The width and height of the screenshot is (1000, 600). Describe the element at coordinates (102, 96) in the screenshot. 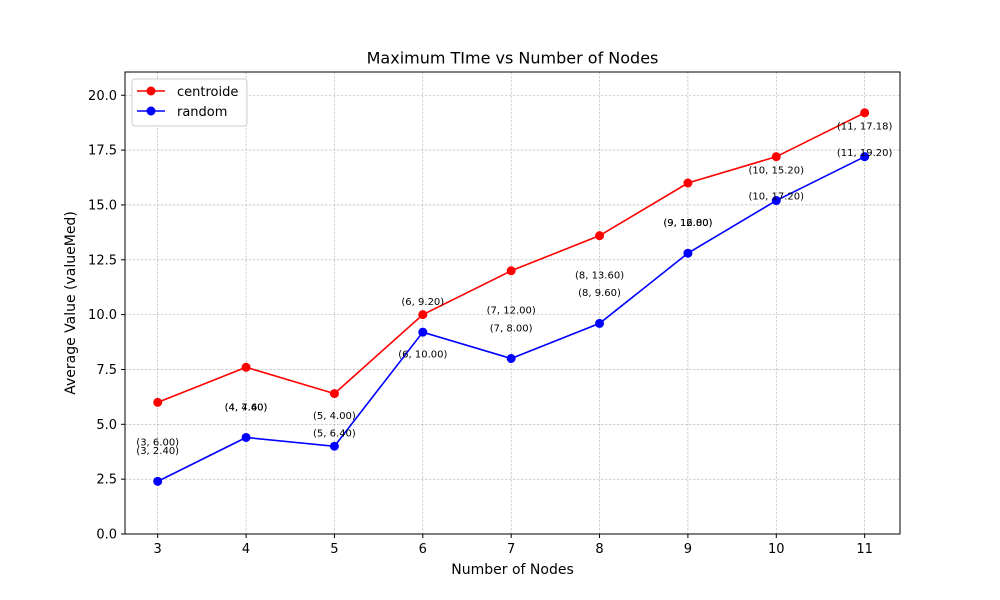

I see `y-tick-label: 20.0` at that location.